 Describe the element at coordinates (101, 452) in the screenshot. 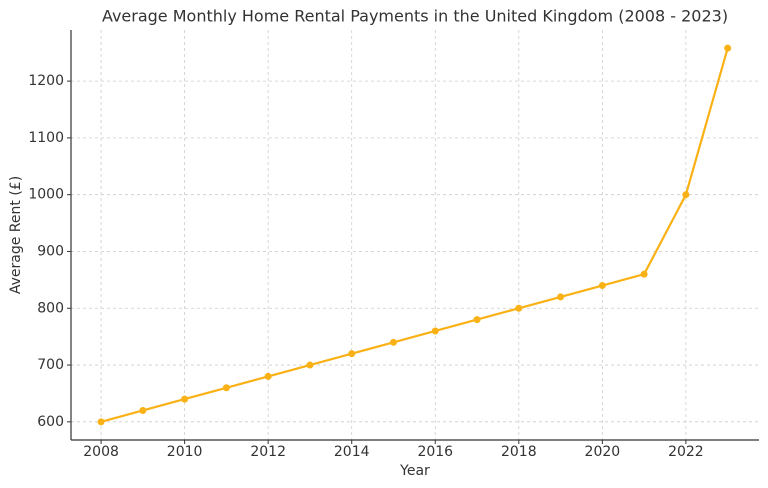

I see `x-tick-label: 2008` at that location.